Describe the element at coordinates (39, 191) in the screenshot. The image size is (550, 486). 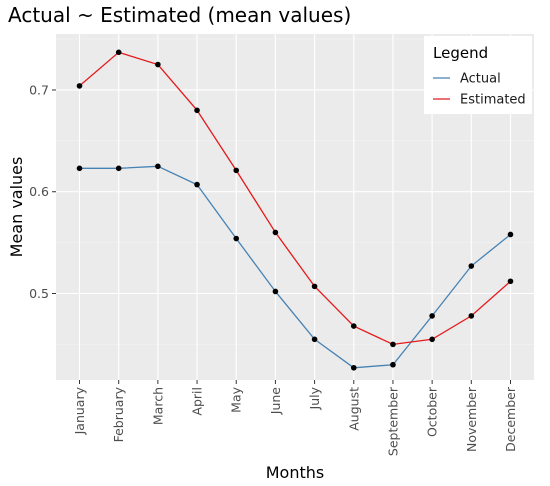
I see `y-tick-label: 0.6` at that location.